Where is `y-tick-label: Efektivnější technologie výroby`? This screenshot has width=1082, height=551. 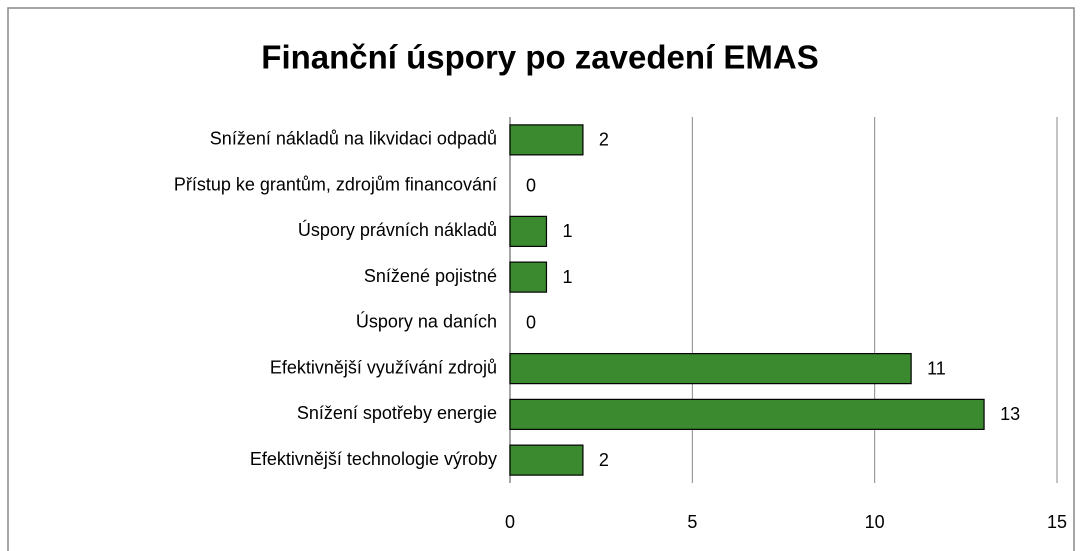 y-tick-label: Efektivnější technologie výroby is located at coordinates (373, 459).